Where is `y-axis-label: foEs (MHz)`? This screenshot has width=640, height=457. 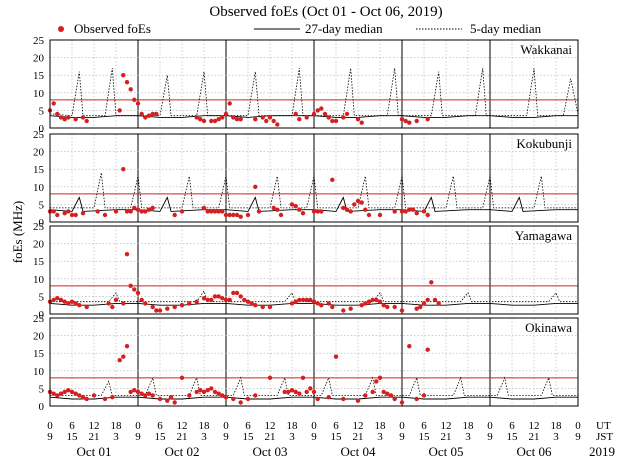 y-axis-label: foEs (MHz) is located at coordinates (17, 232).